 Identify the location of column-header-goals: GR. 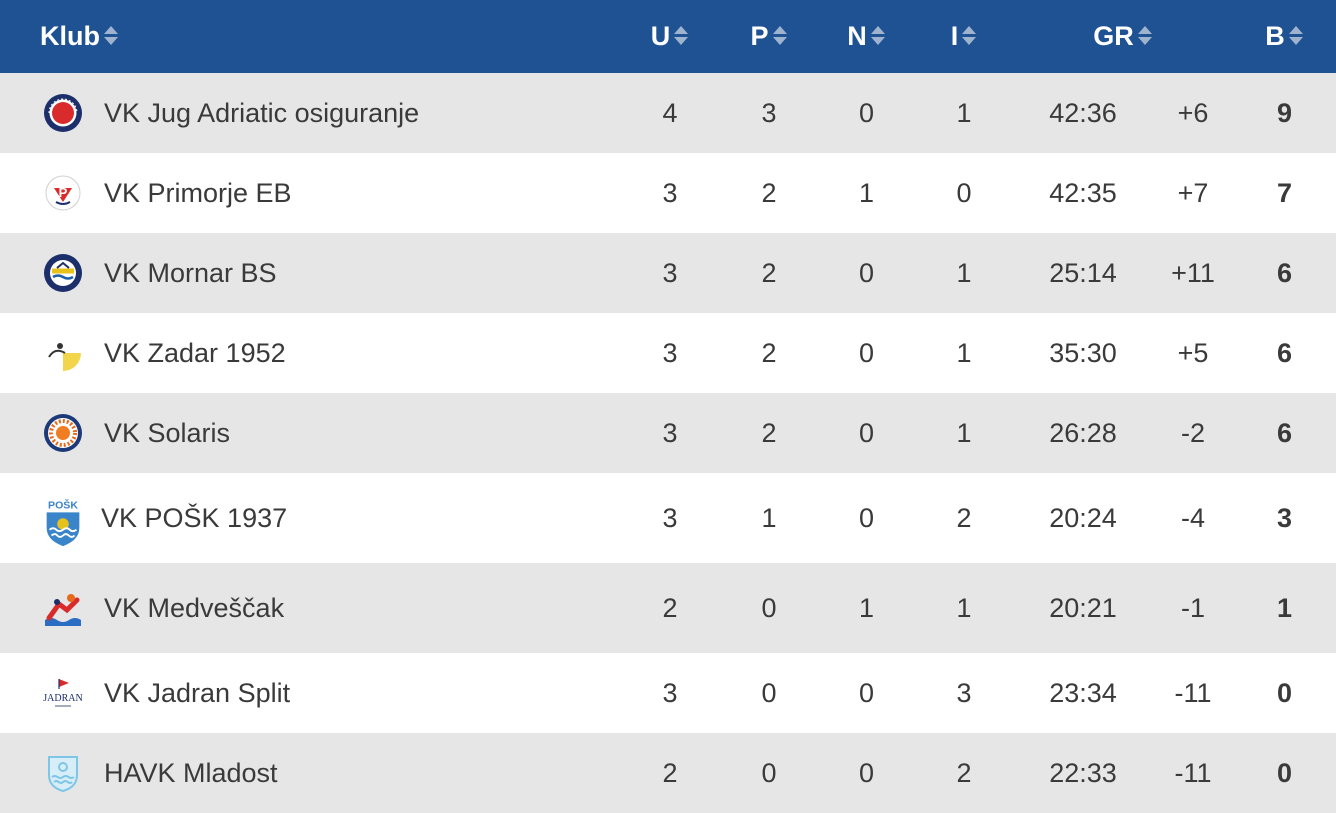
(1123, 36).